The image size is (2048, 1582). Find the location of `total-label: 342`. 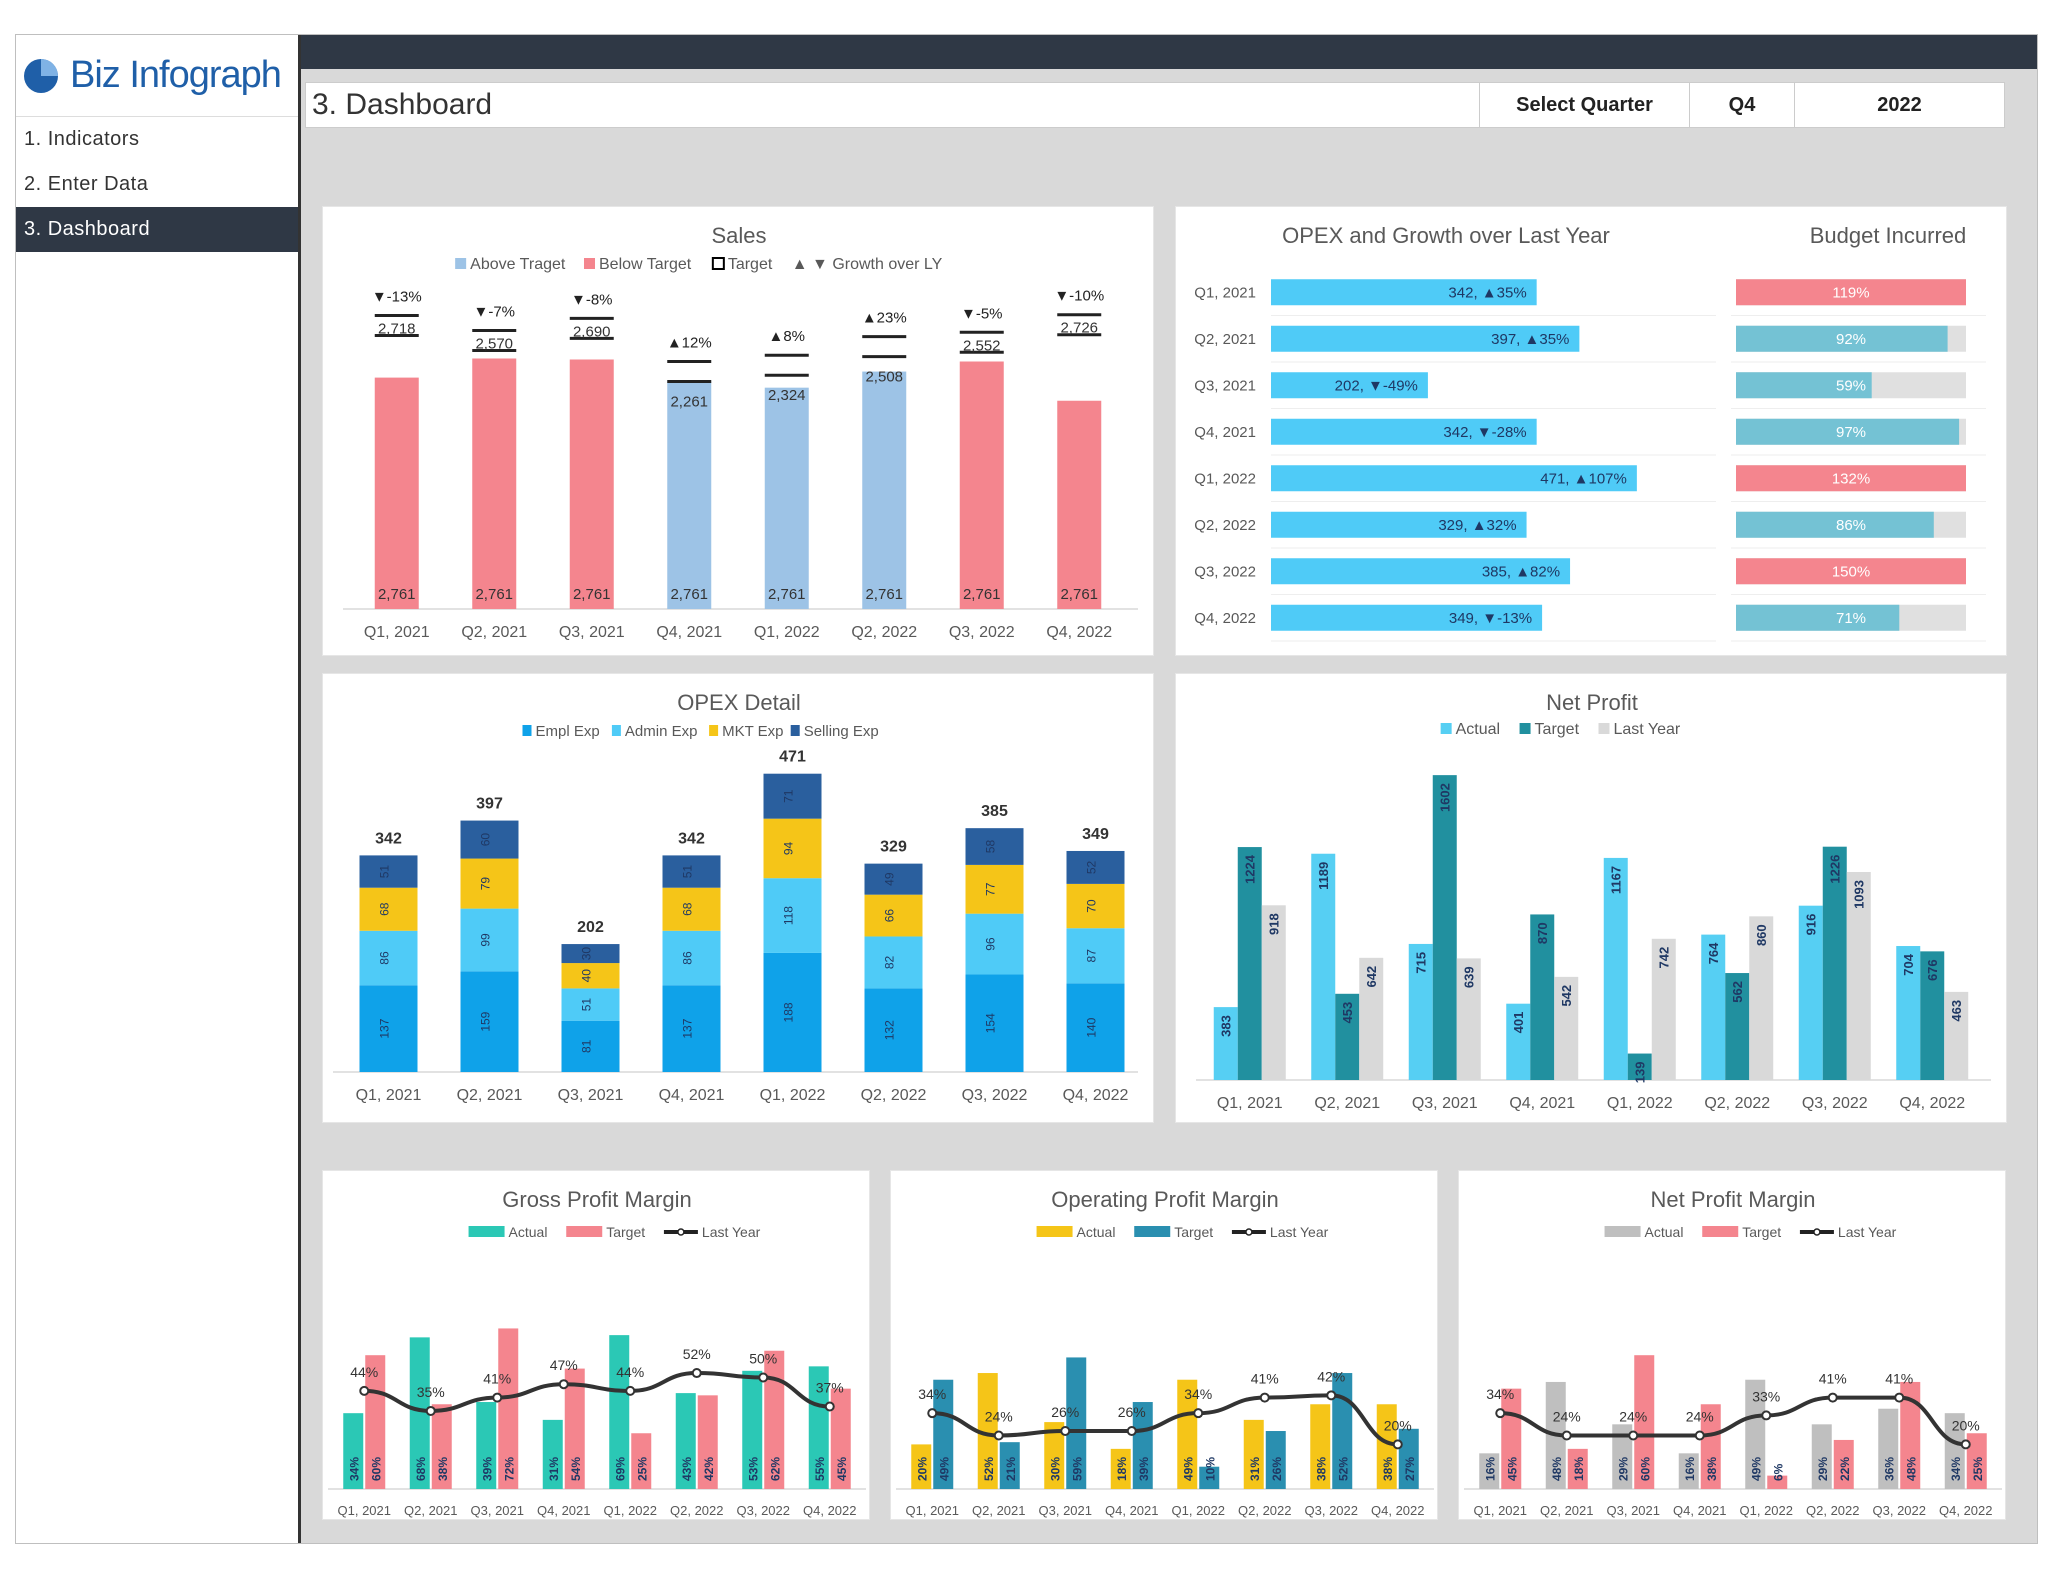

total-label: 342 is located at coordinates (691, 838).